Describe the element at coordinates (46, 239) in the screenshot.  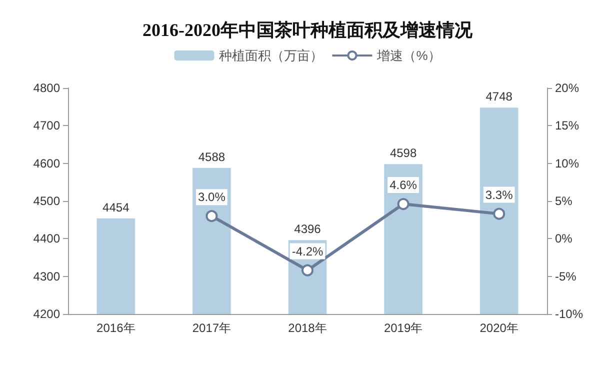
I see `y-tick-label: 4400` at that location.